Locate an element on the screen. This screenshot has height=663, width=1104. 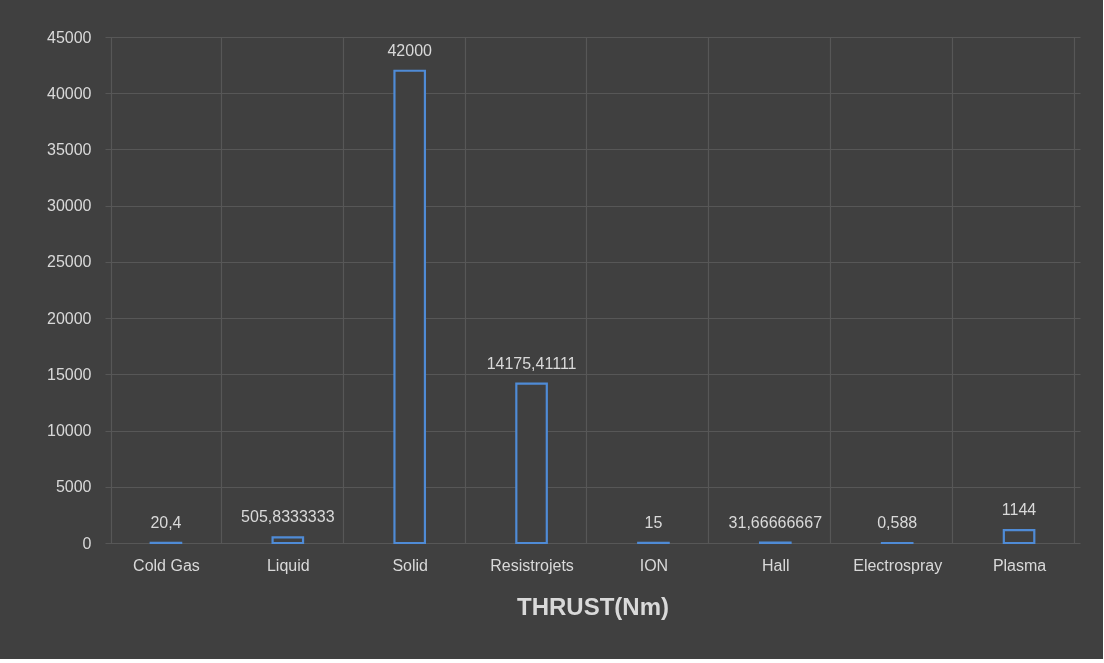
y-tick-label: 35000 is located at coordinates (69, 149).